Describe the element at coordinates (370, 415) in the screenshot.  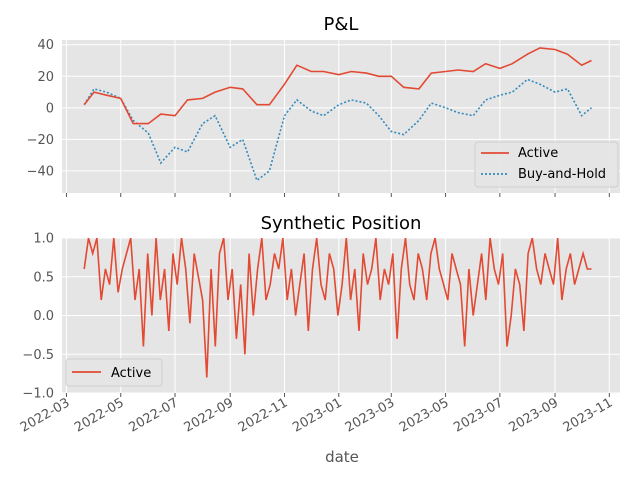
I see `position-x-tick-label: 2023-03` at that location.